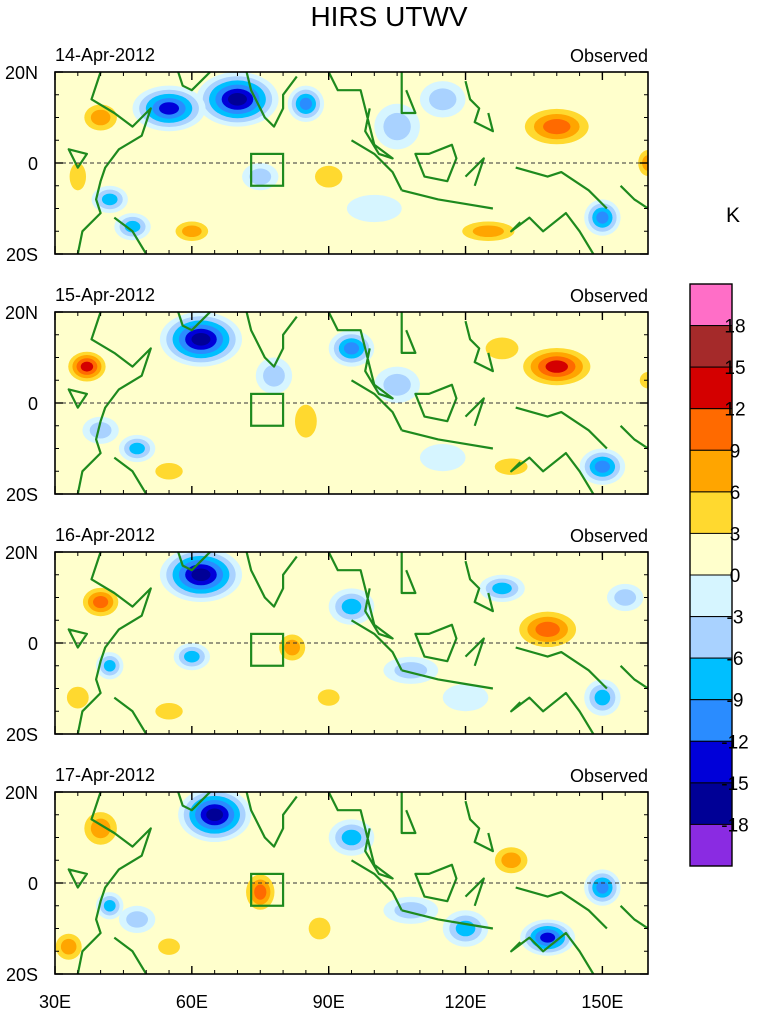  What do you see at coordinates (105, 535) in the screenshot?
I see `panel-date: 16-Apr-2012` at bounding box center [105, 535].